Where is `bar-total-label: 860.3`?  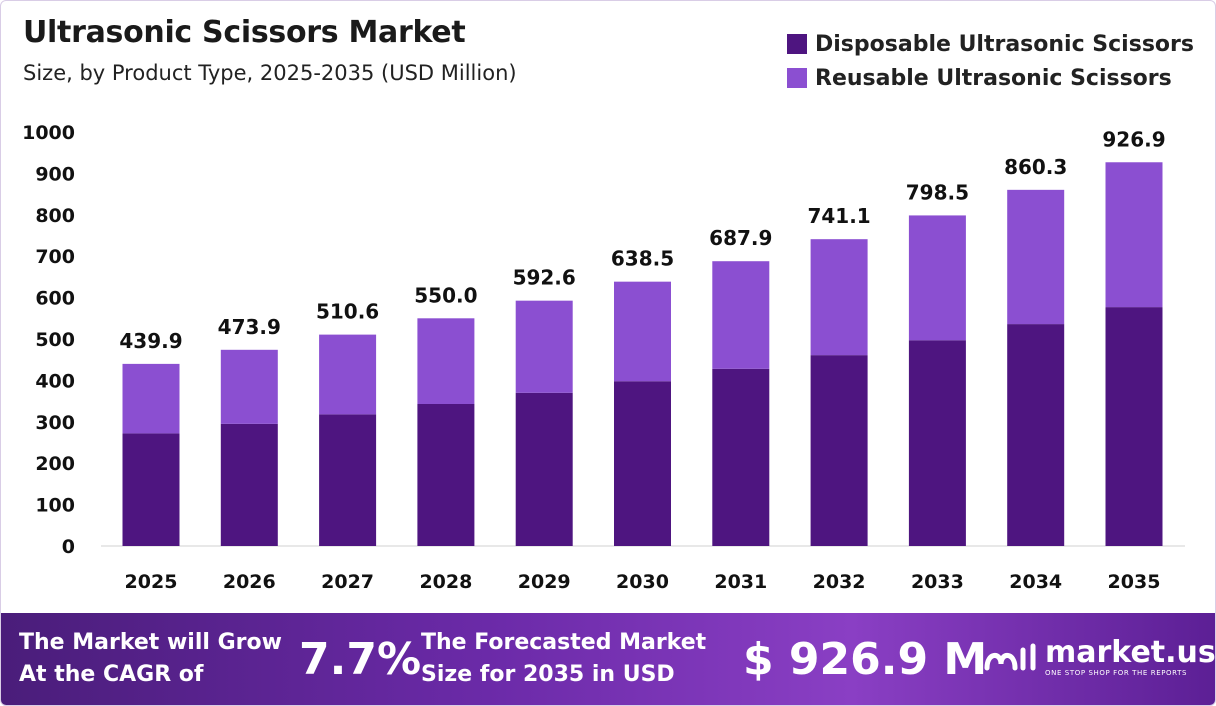
bar-total-label: 860.3 is located at coordinates (1035, 167).